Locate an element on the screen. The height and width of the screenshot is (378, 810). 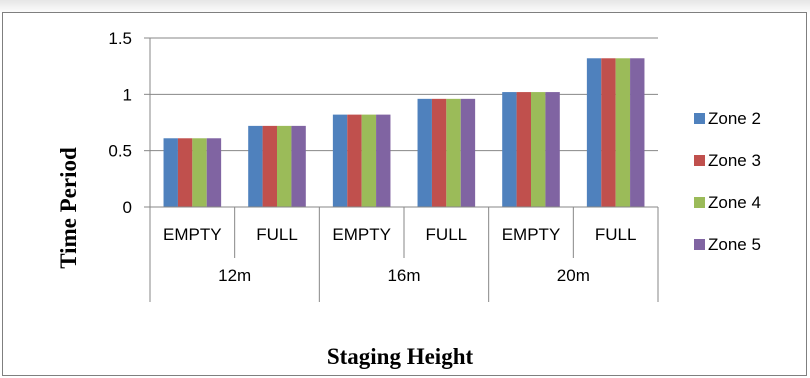
legend-label: Zone 2 is located at coordinates (734, 118).